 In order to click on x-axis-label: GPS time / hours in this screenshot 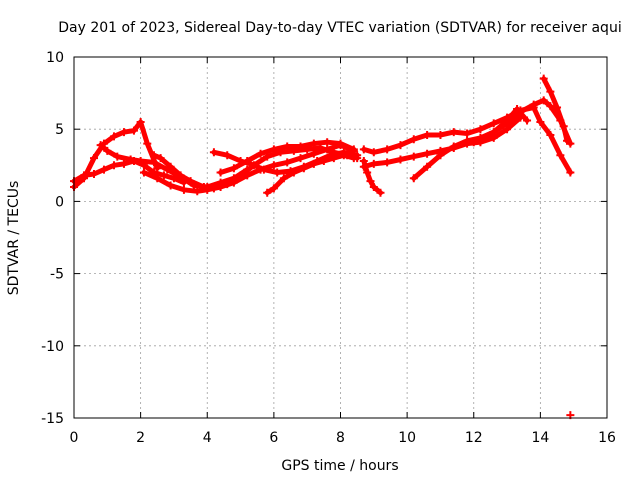, I will do `click(339, 466)`.